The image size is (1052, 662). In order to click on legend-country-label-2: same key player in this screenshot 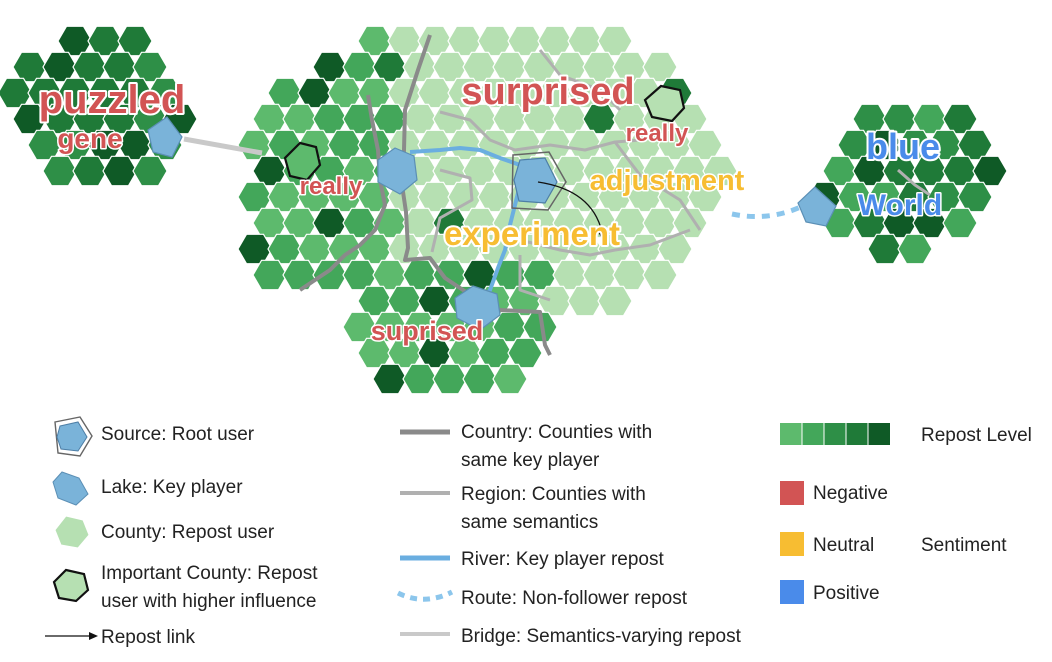, I will do `click(530, 460)`.